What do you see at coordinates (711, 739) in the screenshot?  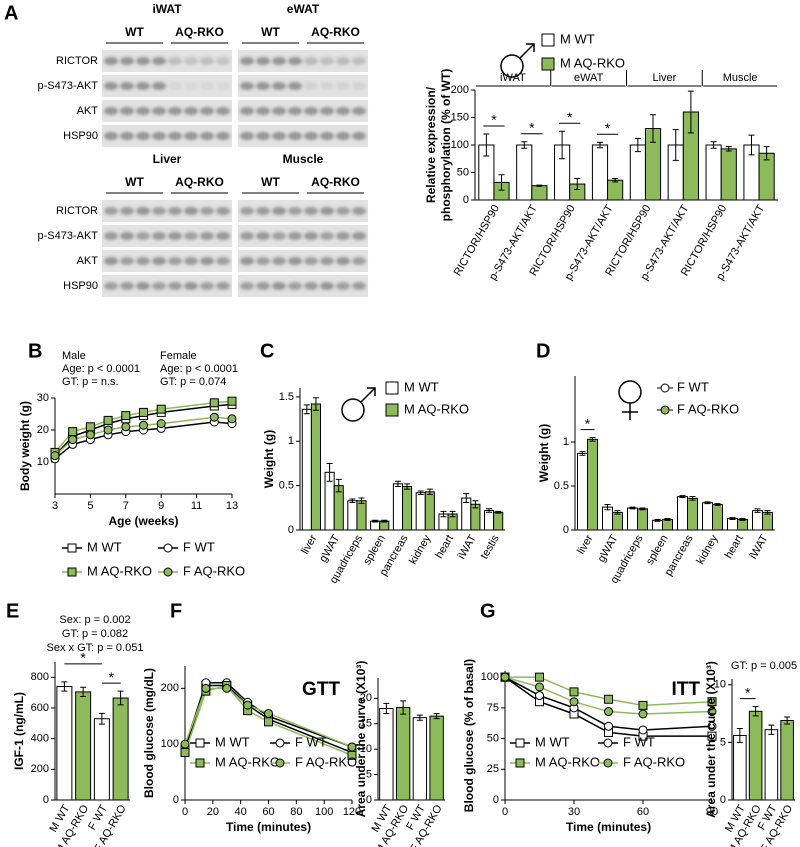 I see `y-axis-label: Area under the curve (X10³)` at bounding box center [711, 739].